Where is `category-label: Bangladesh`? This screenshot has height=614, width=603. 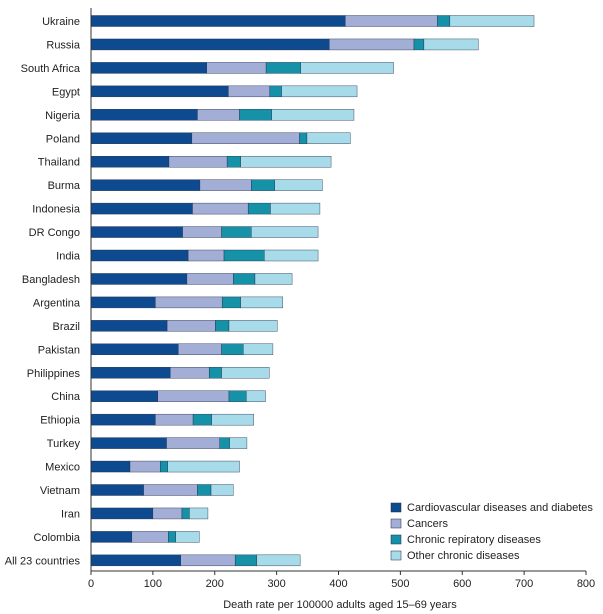 category-label: Bangladesh is located at coordinates (51, 280).